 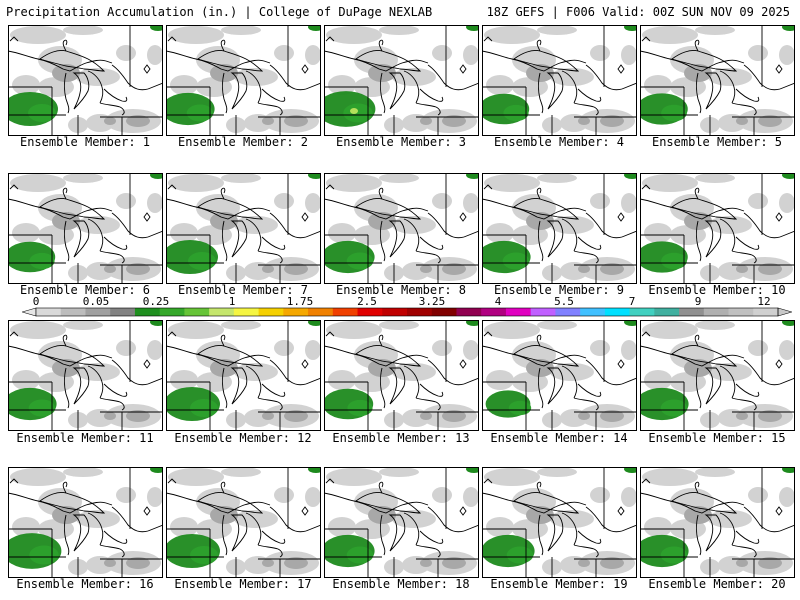 What do you see at coordinates (401, 584) in the screenshot?
I see `member-label: Ensemble Member: 18` at bounding box center [401, 584].